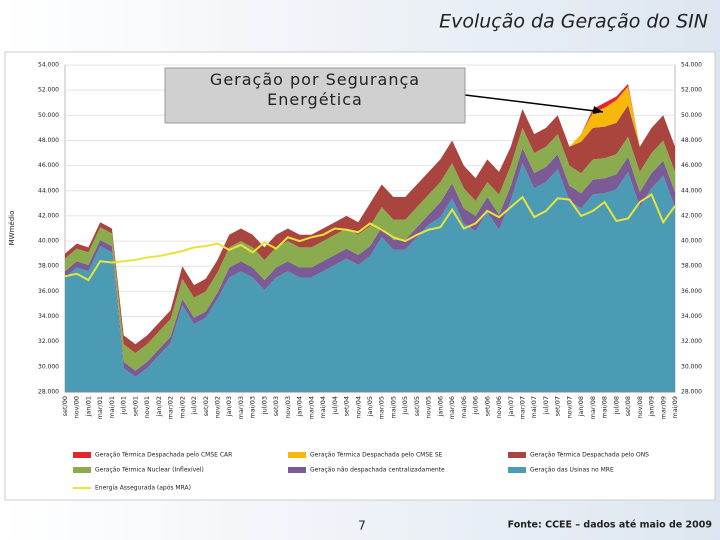 The width and height of the screenshot is (720, 540). Describe the element at coordinates (48, 115) in the screenshot. I see `y-tick-label: 50.000` at that location.